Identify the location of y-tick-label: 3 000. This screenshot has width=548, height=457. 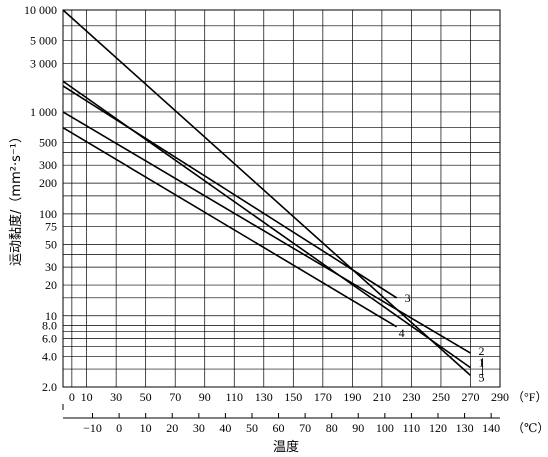
(43, 63).